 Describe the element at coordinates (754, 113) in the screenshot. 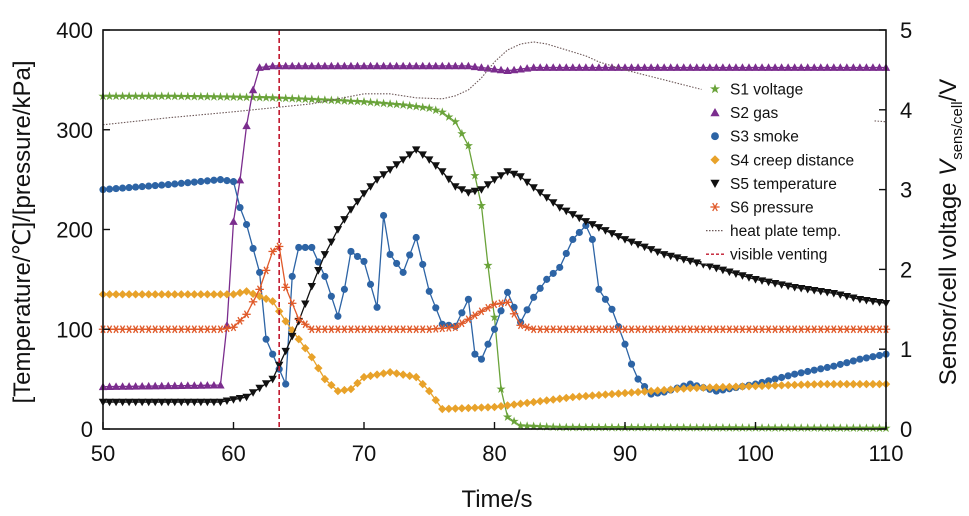

I see `legend-label: S2 gas` at that location.